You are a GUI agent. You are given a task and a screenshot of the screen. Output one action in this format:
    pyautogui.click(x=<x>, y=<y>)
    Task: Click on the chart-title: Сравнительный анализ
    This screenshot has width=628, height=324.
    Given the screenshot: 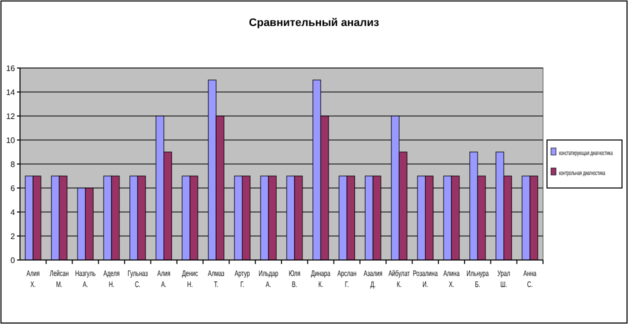 What is the action you would take?
    pyautogui.click(x=314, y=23)
    